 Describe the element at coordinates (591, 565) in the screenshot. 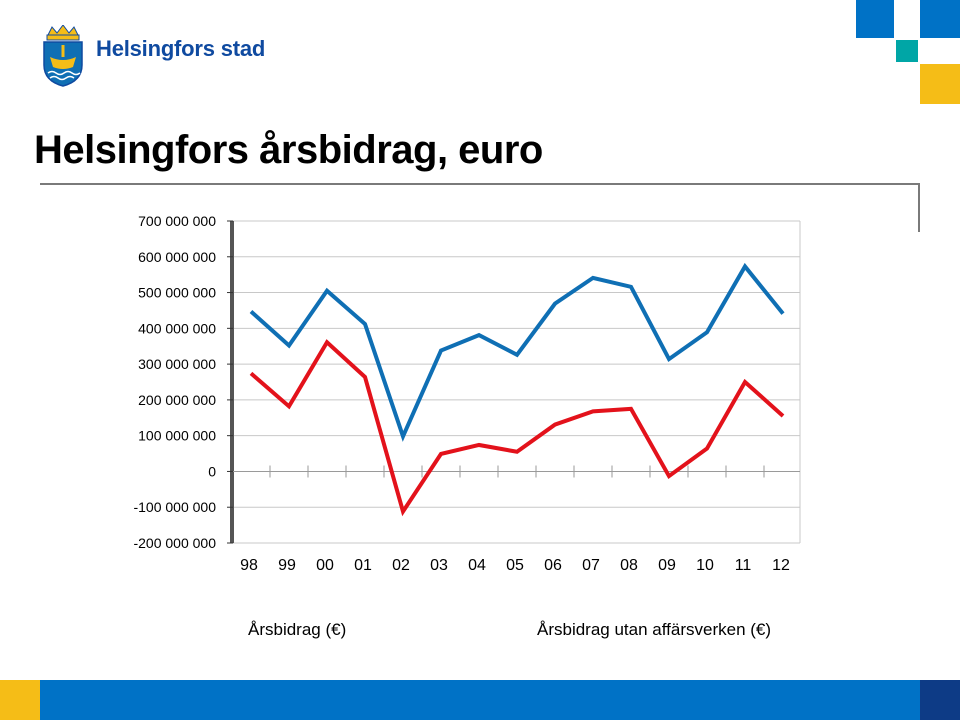

I see `x-tick-label: 07` at that location.